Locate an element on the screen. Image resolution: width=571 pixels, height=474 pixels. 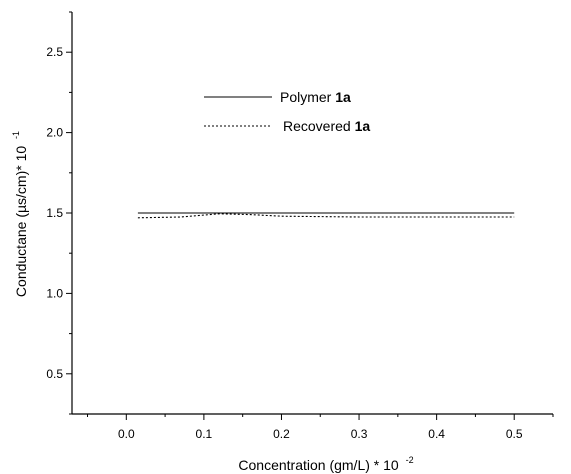
y-axis-title-text: Conductane (µs/cm)* 10 is located at coordinates (21, 221).